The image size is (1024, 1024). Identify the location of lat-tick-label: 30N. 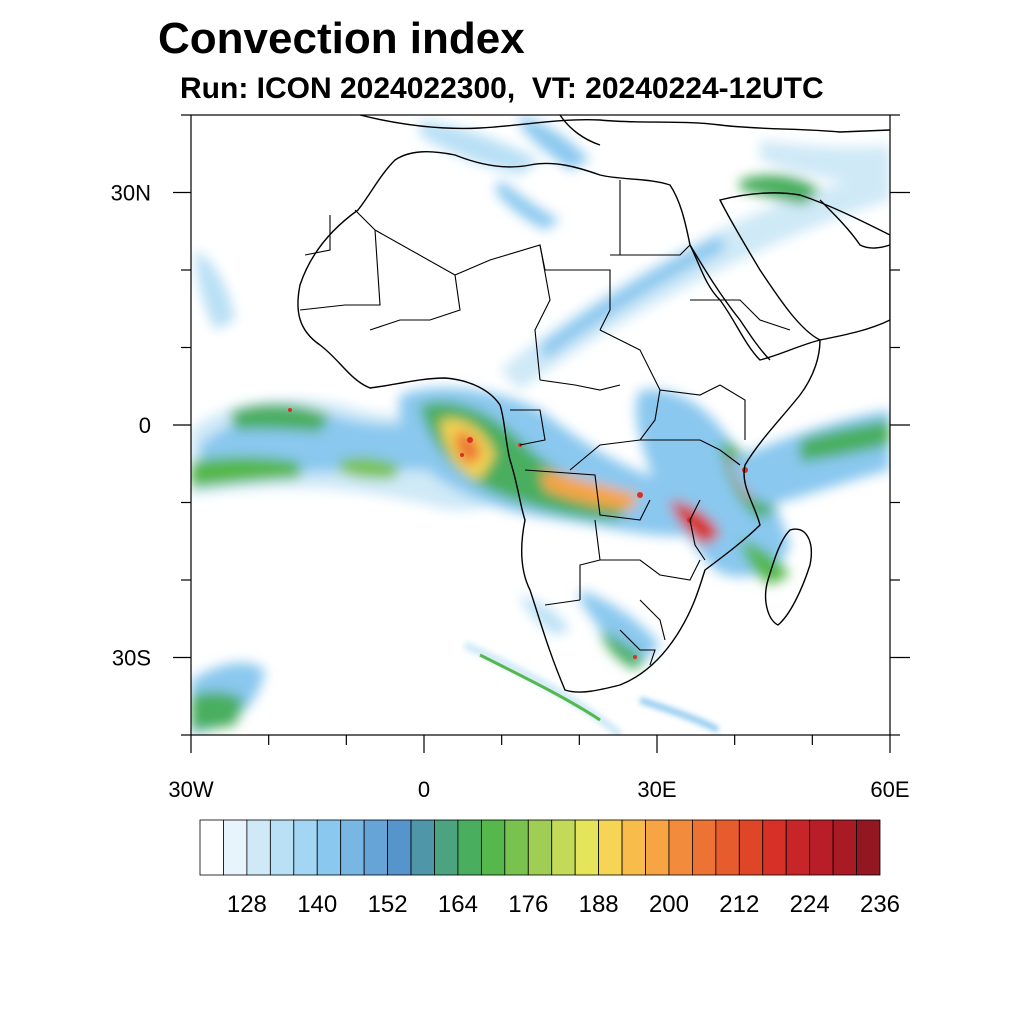
(131, 193).